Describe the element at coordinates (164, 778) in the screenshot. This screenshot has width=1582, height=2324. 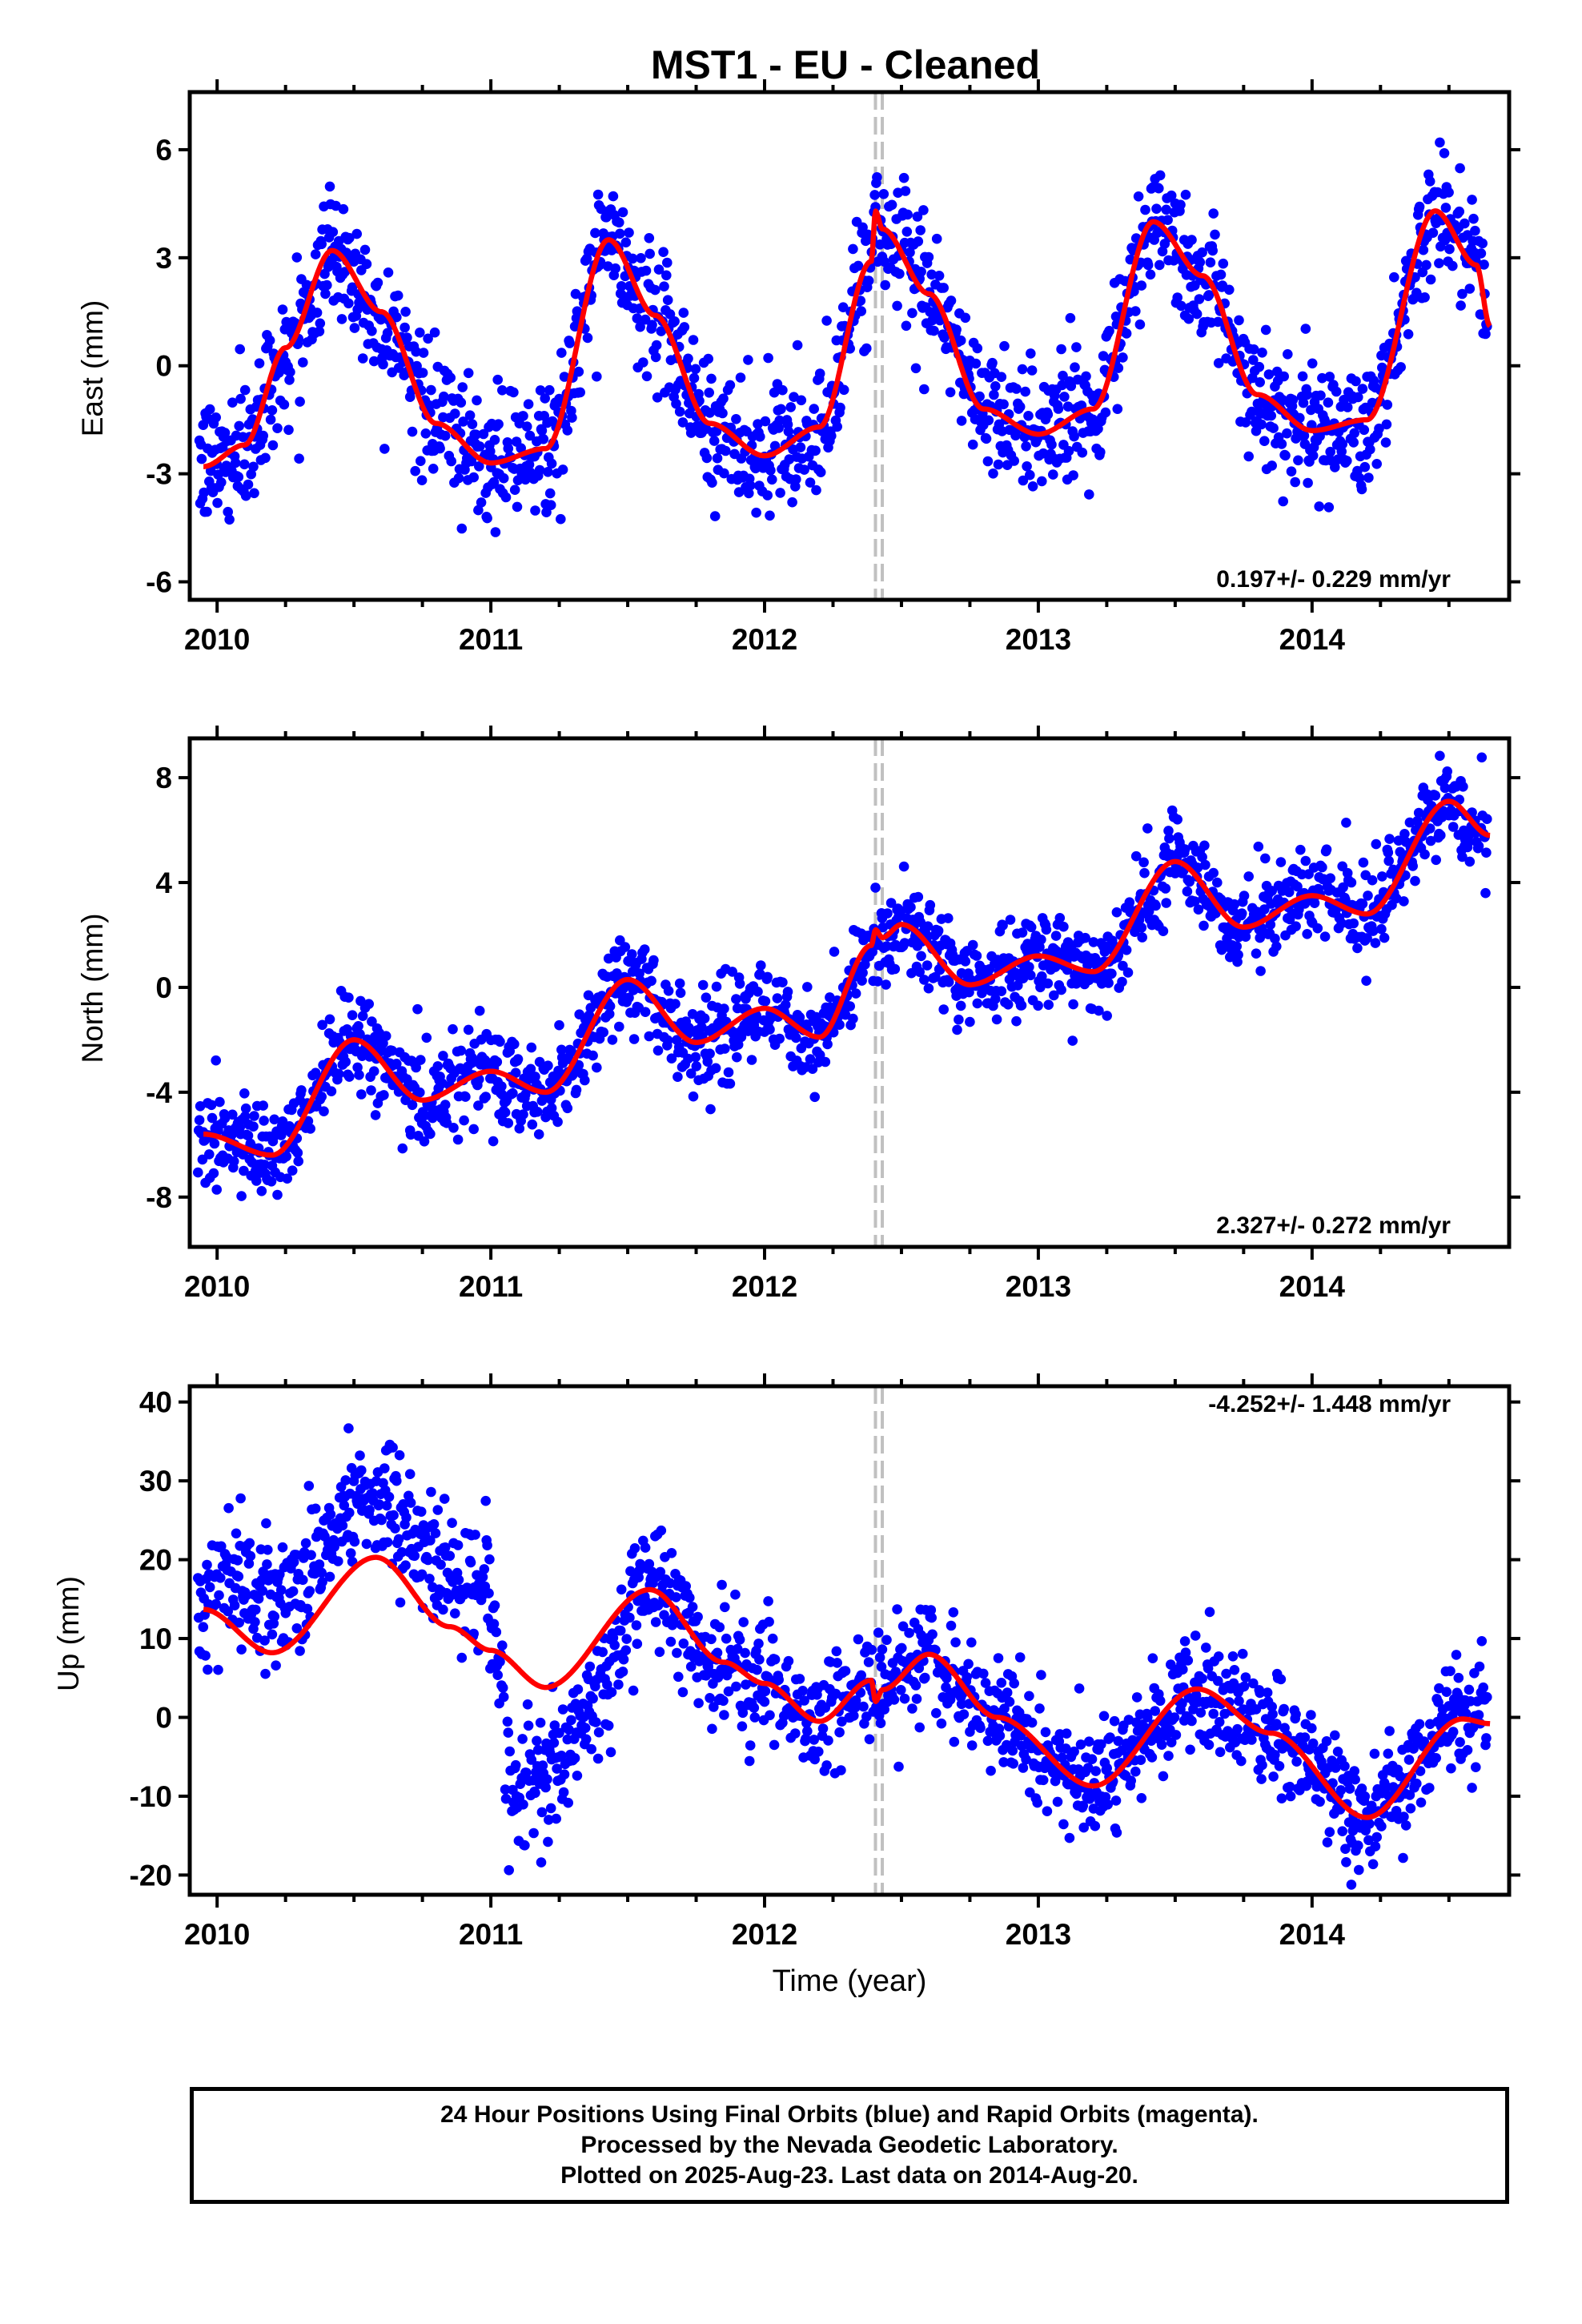
I see `y-tick-label: 8` at that location.